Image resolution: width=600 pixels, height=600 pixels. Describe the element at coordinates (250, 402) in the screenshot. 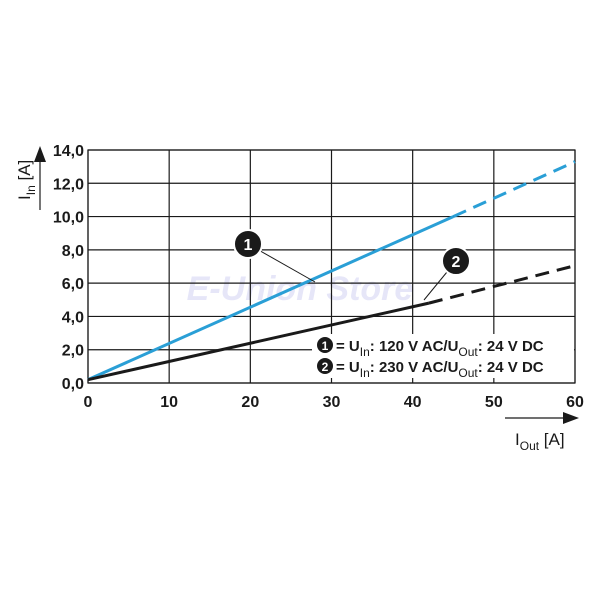

I see `x-tick-label: 20` at that location.